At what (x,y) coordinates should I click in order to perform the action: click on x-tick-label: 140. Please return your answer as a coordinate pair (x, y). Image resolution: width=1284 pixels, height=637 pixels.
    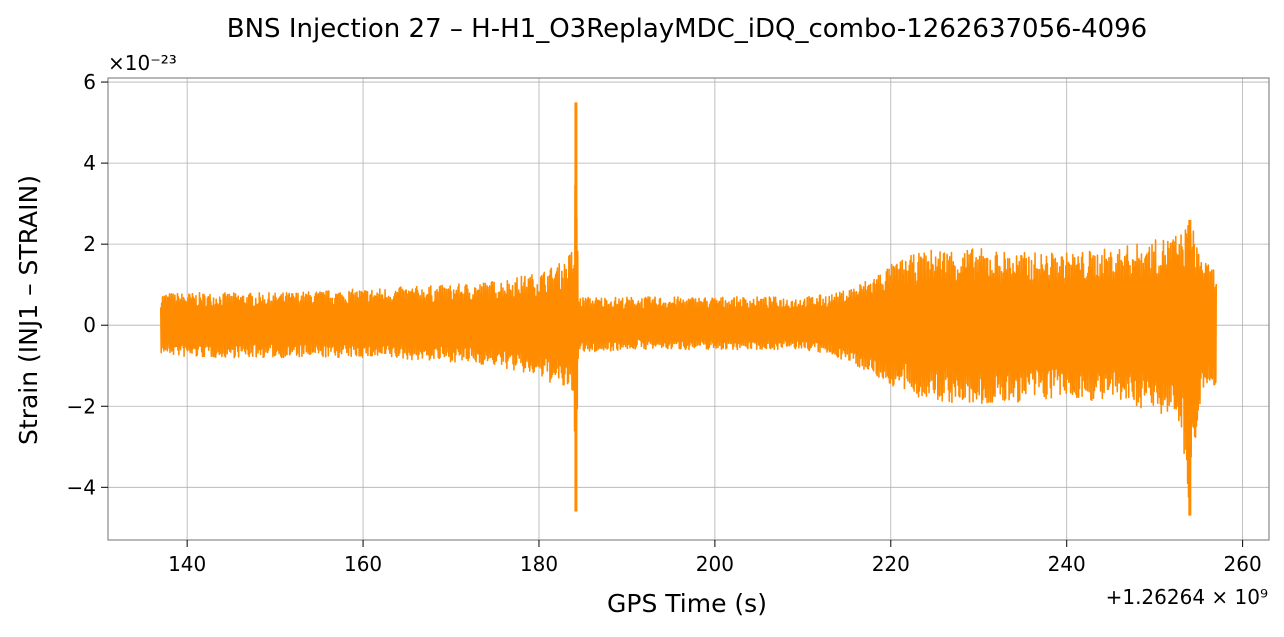
    Looking at the image, I should click on (187, 564).